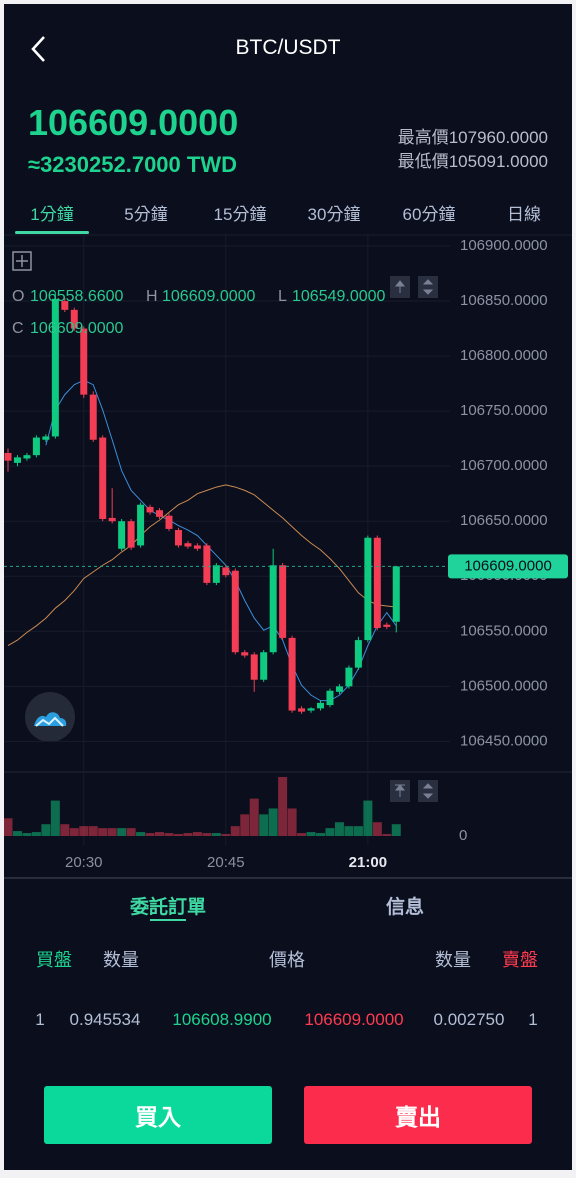 The width and height of the screenshot is (576, 1178). Describe the element at coordinates (472, 161) in the screenshot. I see `low-price: 最低價105091.0000` at that location.